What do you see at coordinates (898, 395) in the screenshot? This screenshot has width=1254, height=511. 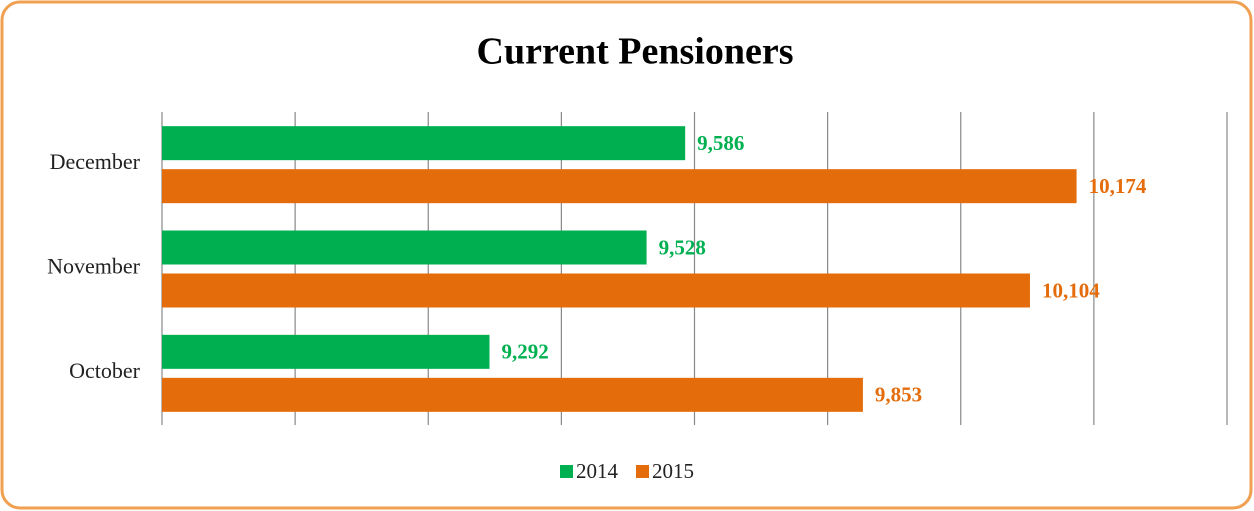 I see `data-label: 9,853` at bounding box center [898, 395].